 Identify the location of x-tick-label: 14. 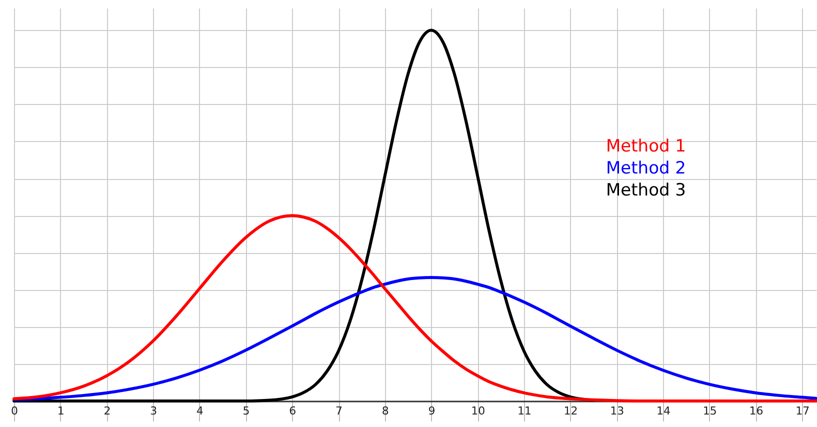
(663, 411).